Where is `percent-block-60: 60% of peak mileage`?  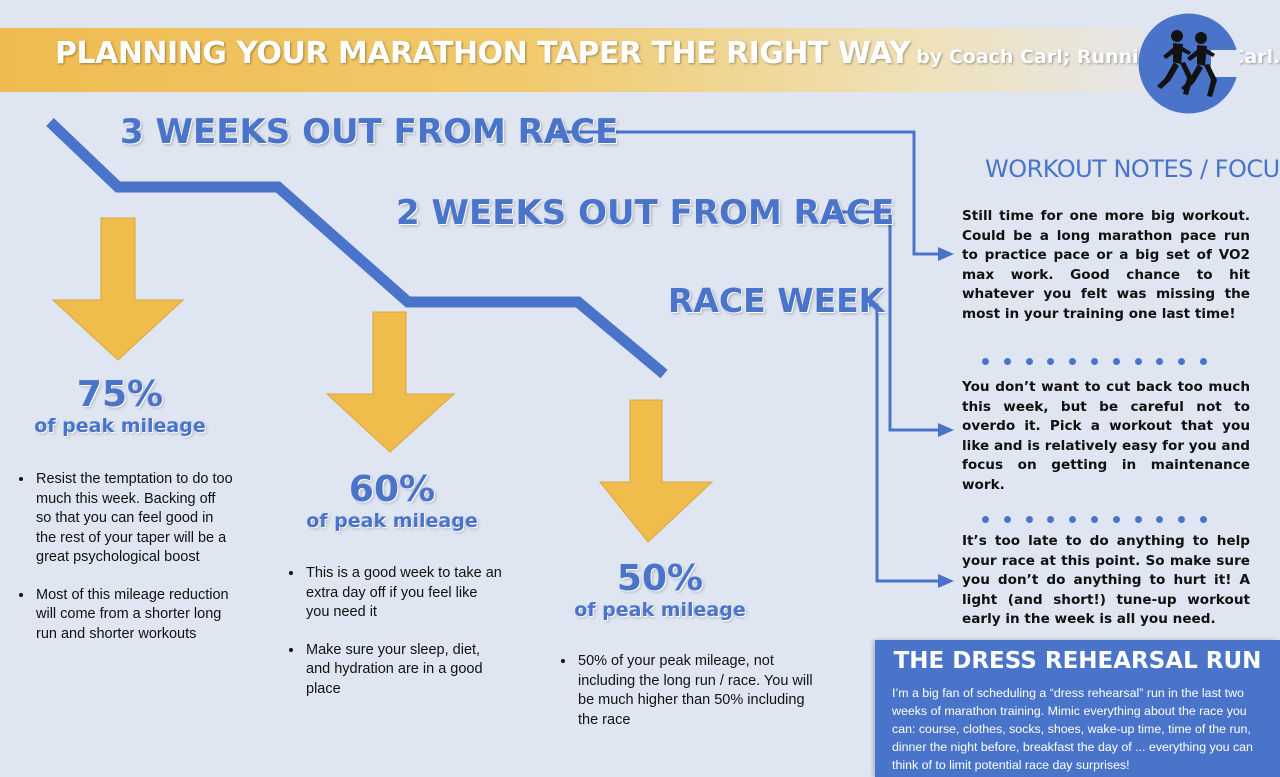 percent-block-60: 60% of peak mileage is located at coordinates (392, 501).